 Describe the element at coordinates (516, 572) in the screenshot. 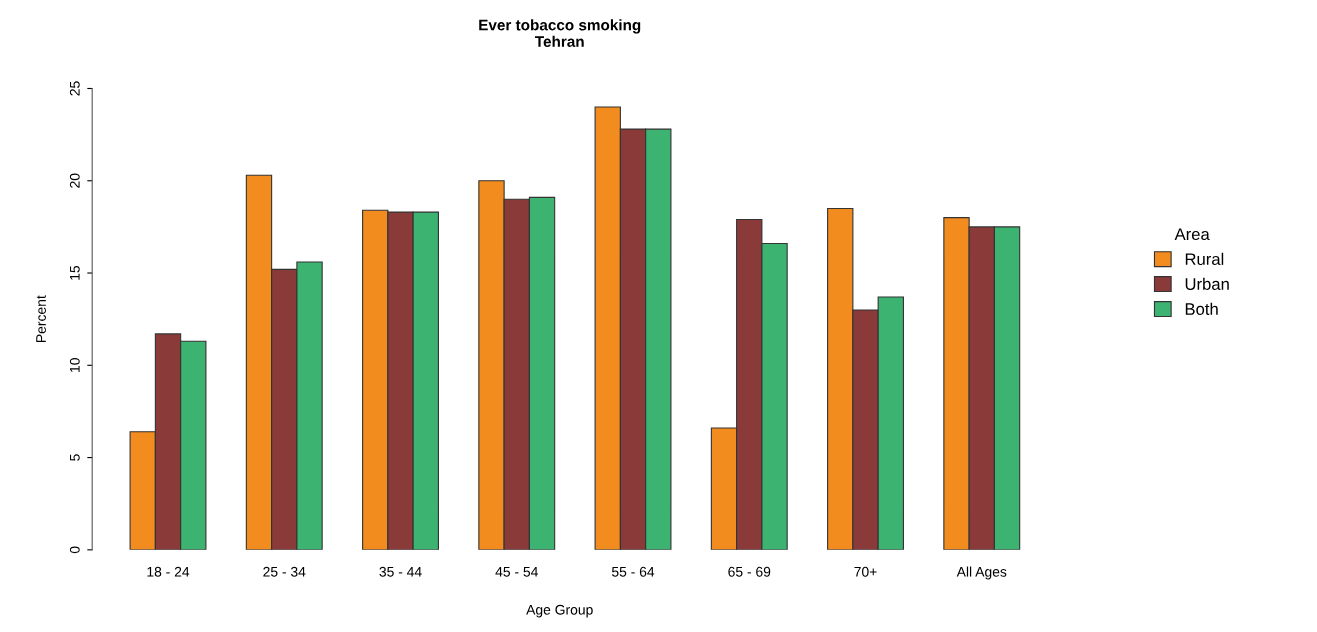

I see `x-tick-label: 45 - 54` at that location.